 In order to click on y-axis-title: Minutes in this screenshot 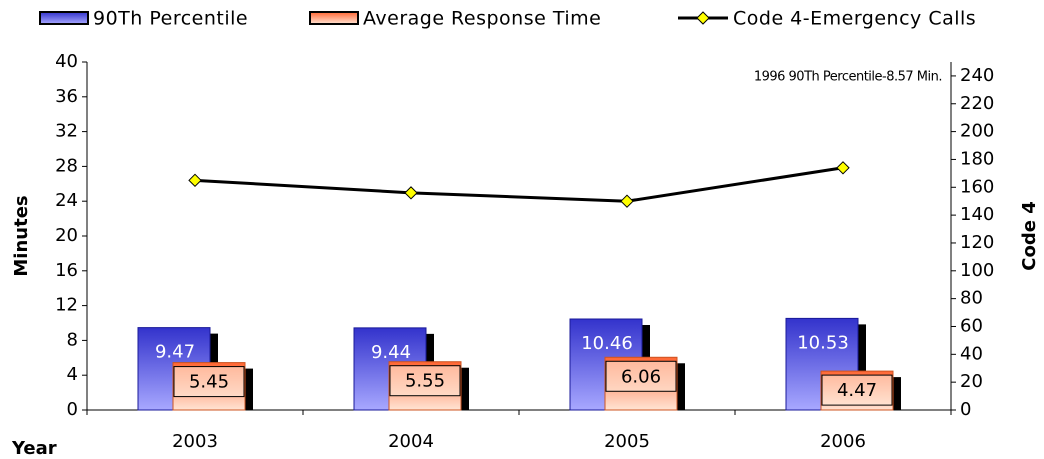, I will do `click(21, 235)`.